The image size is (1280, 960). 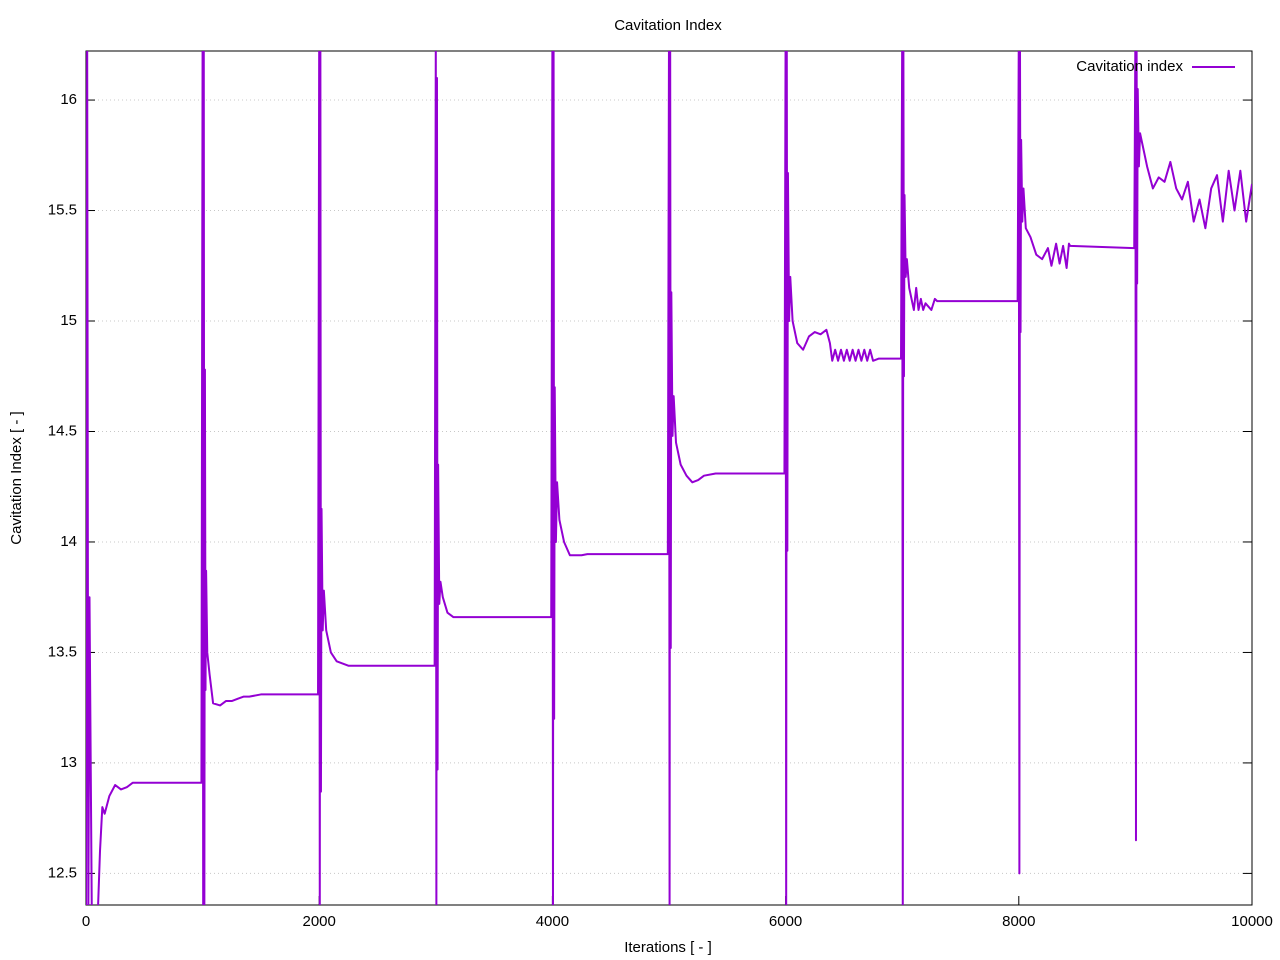 I want to click on y-tick-label: 13.5, so click(x=62, y=651).